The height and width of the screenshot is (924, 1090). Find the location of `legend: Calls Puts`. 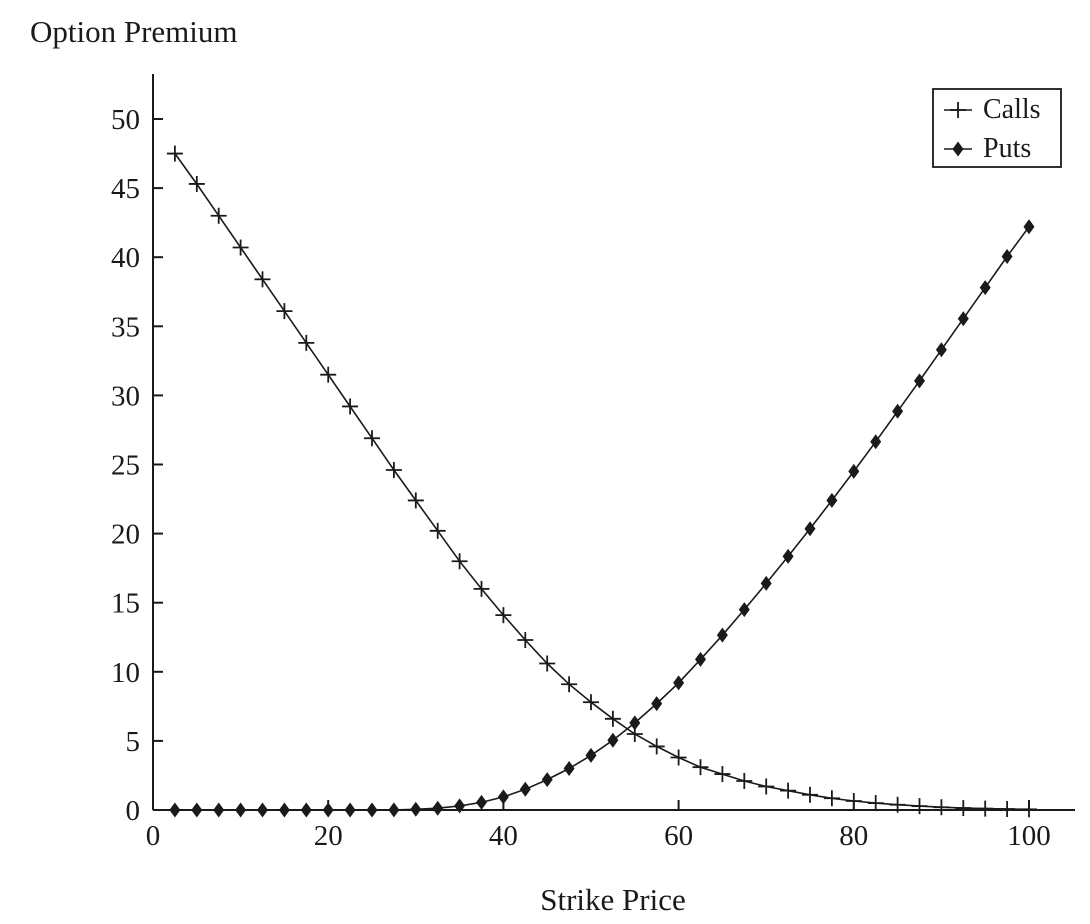

legend: Calls Puts is located at coordinates (997, 128).